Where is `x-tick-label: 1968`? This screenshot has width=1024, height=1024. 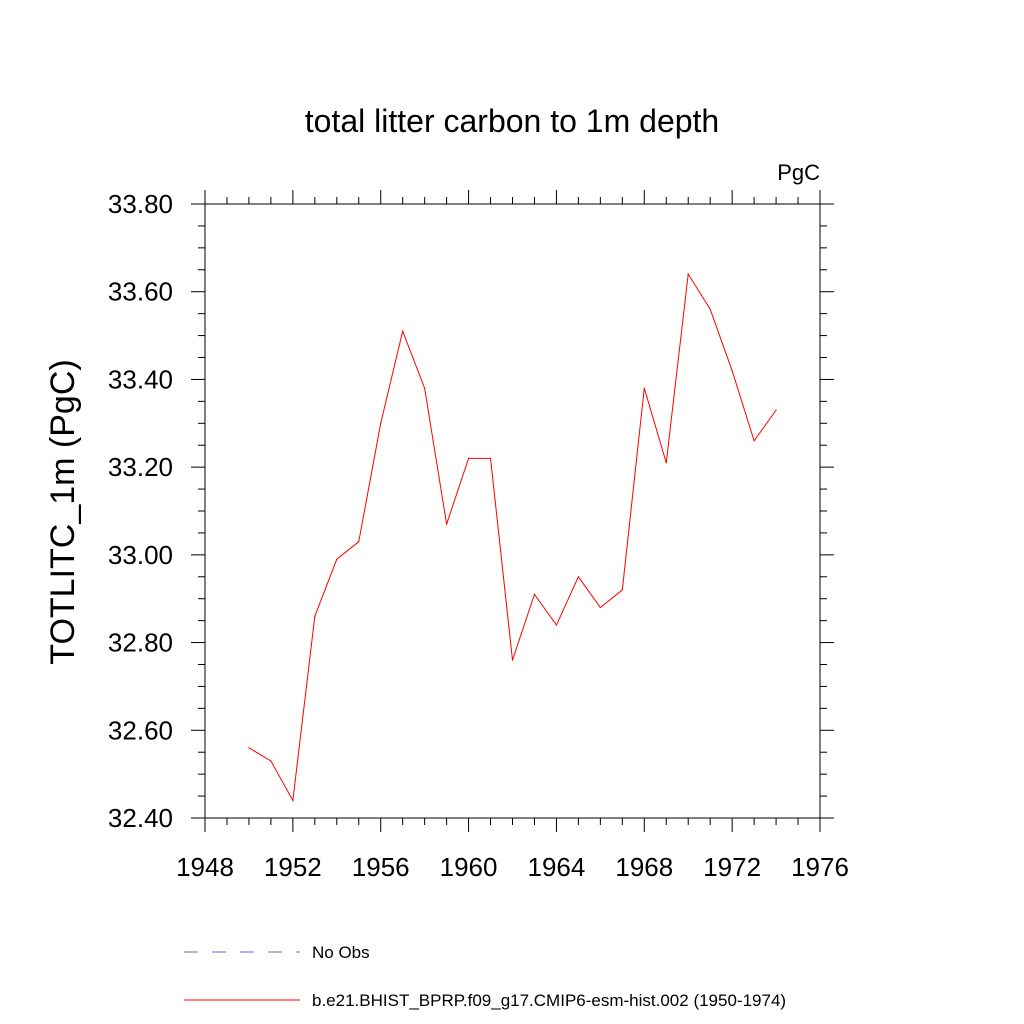
x-tick-label: 1968 is located at coordinates (644, 867).